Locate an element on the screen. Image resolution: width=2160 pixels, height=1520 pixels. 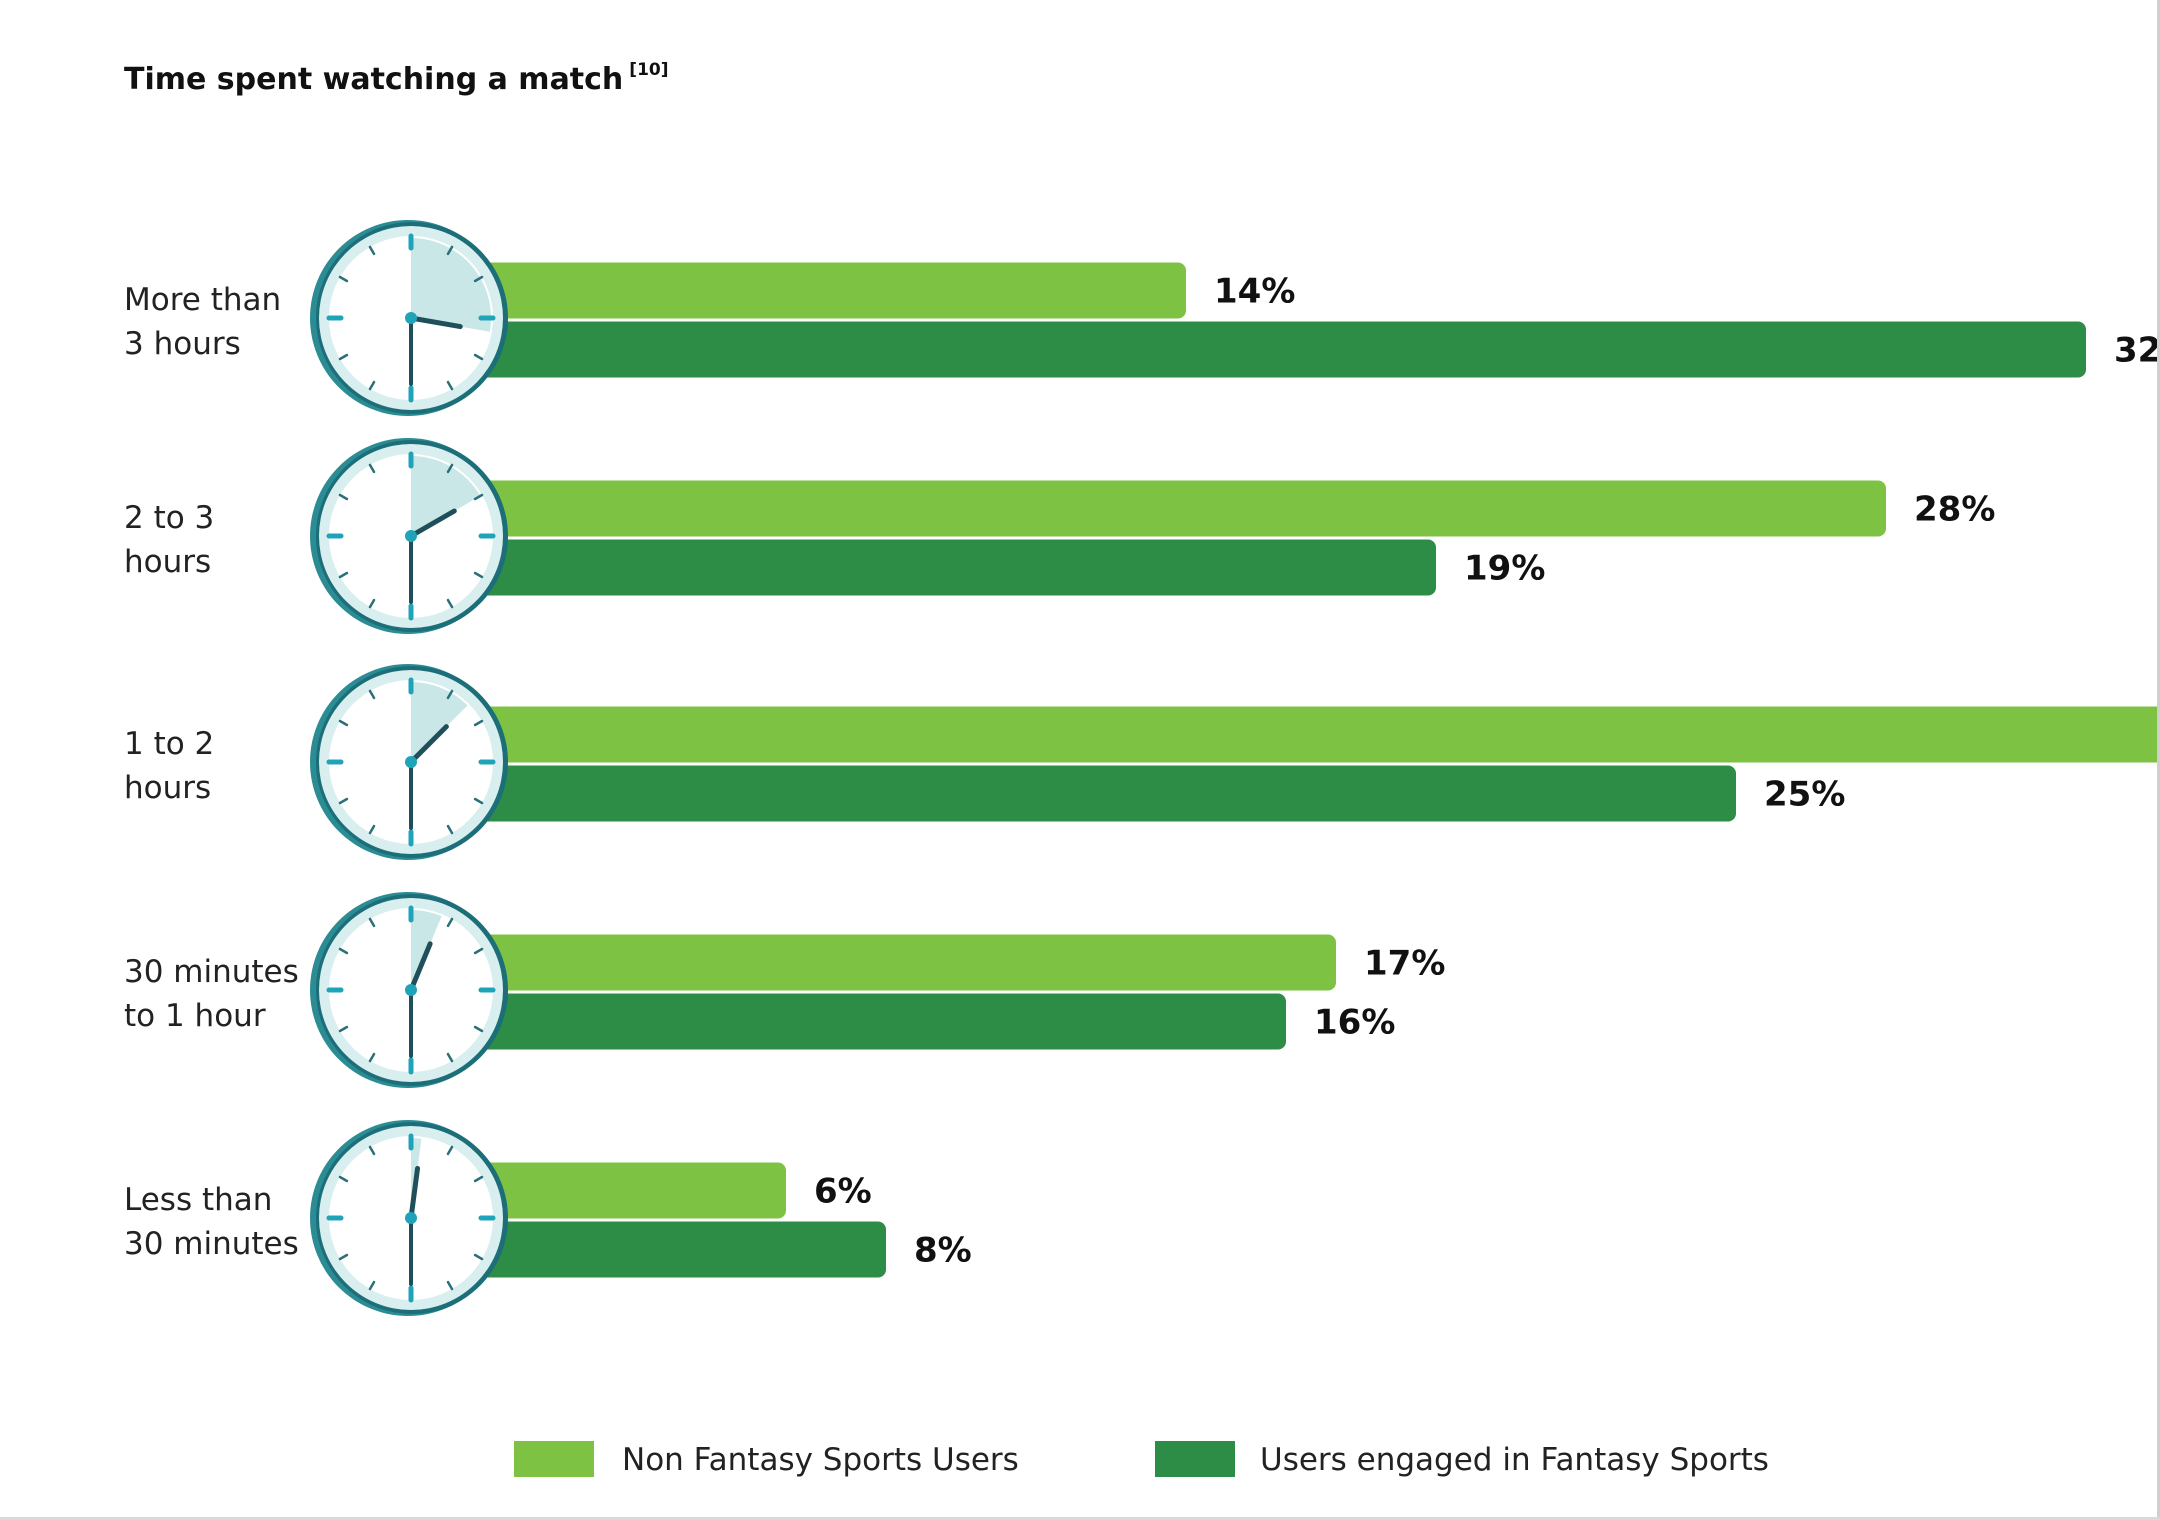
value-label-fantasy: 16% is located at coordinates (1354, 1023).